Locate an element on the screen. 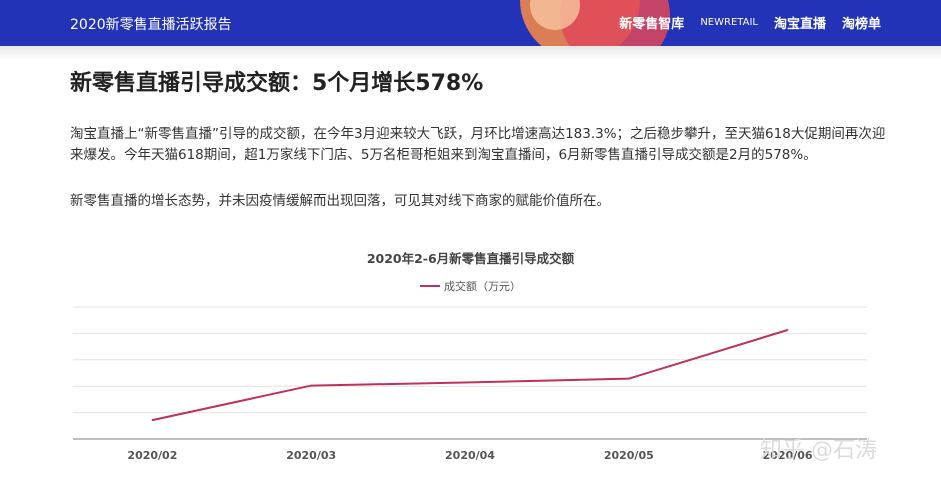 The width and height of the screenshot is (941, 485). chart-legend: 成交额（万元） is located at coordinates (470, 286).